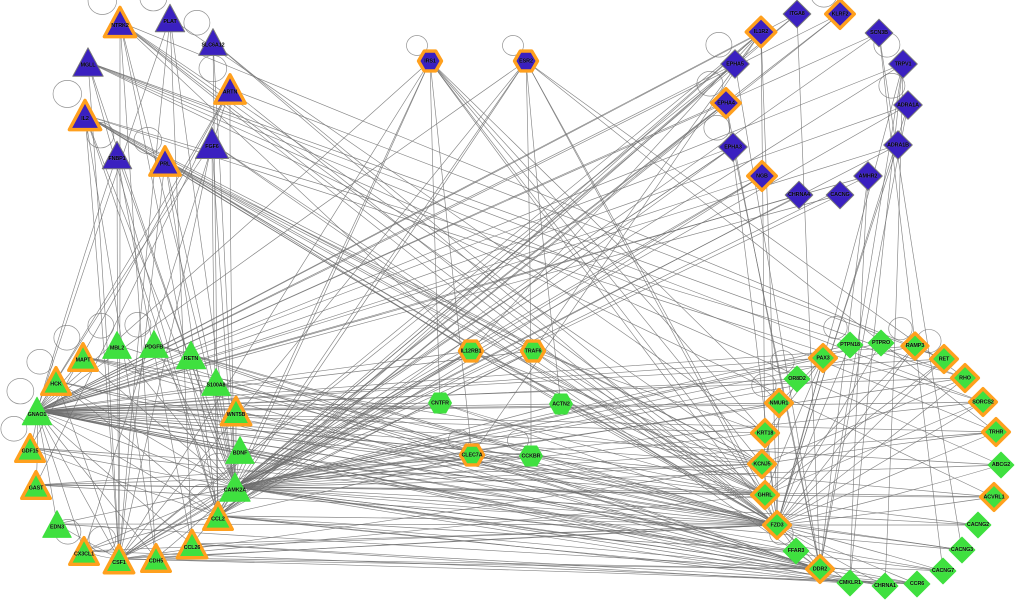 The width and height of the screenshot is (1027, 600). Describe the element at coordinates (733, 147) in the screenshot. I see `graph-node-epha3: EPHA3` at that location.